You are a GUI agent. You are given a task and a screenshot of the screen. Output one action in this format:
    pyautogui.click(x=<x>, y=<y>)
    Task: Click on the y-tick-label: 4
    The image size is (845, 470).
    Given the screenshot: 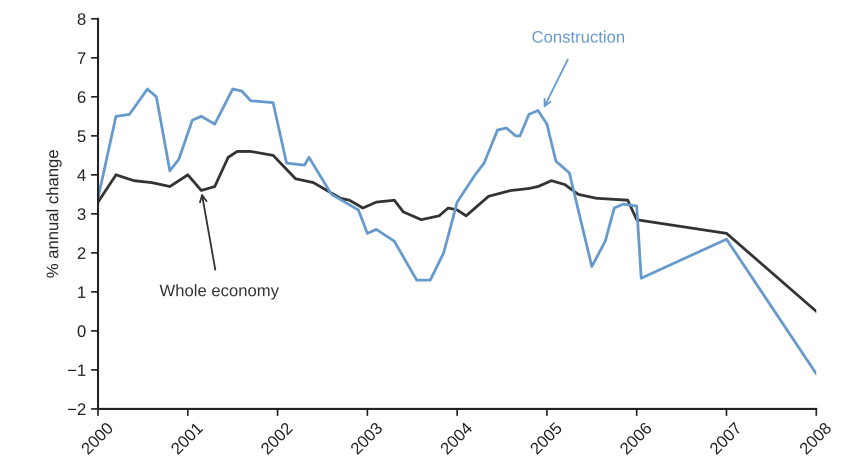 What is the action you would take?
    pyautogui.click(x=81, y=175)
    